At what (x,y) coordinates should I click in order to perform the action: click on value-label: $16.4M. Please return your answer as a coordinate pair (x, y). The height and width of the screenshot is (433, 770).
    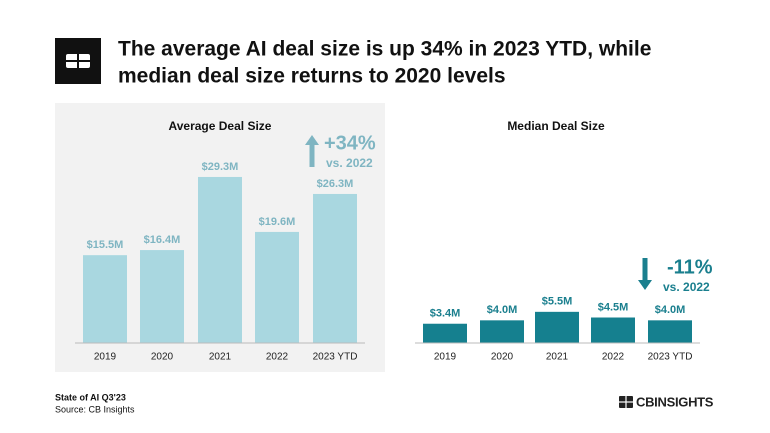
    Looking at the image, I should click on (162, 240).